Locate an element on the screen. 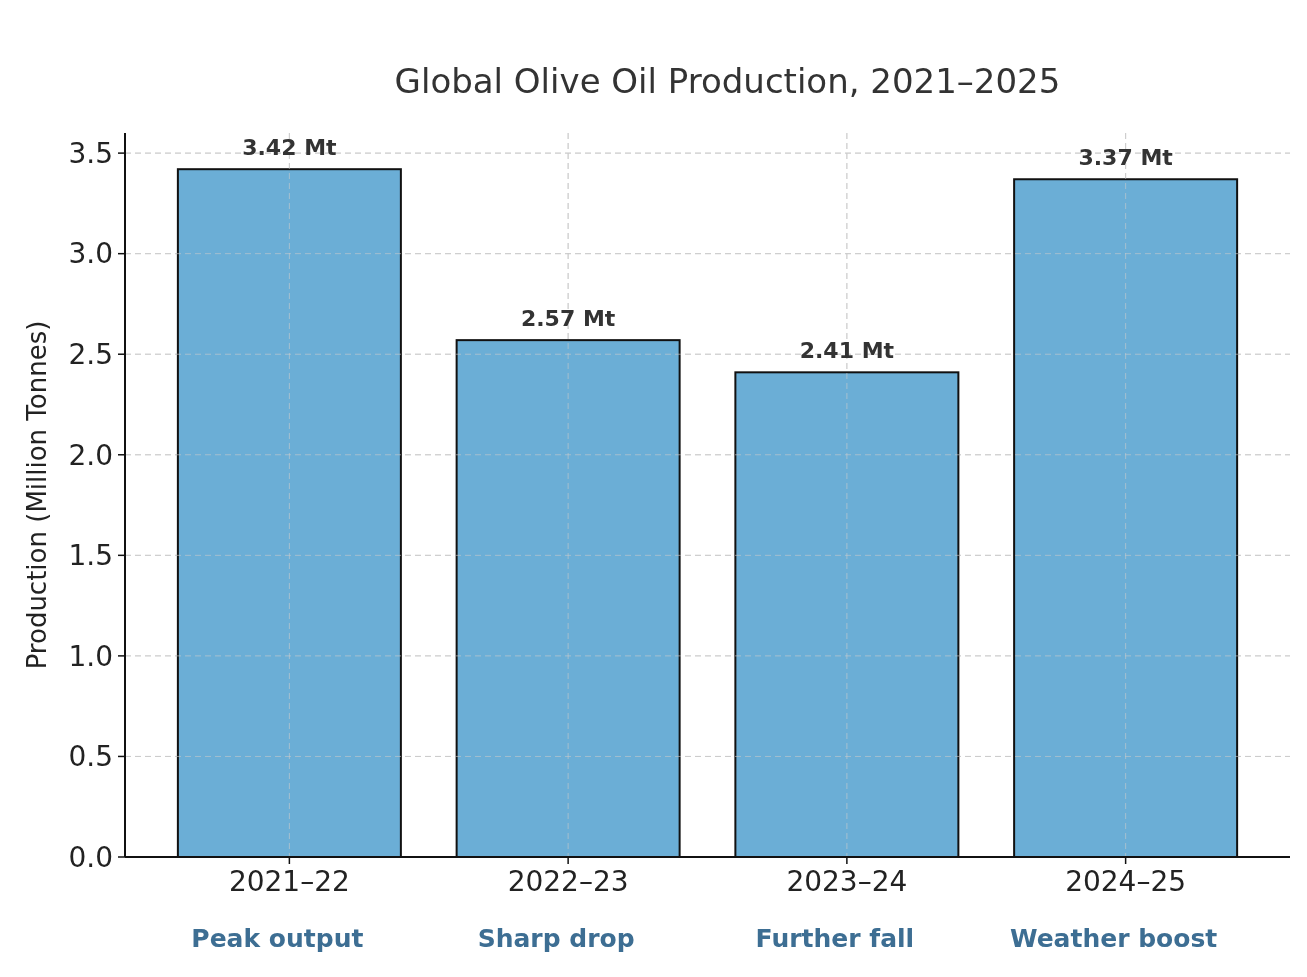 The height and width of the screenshot is (977, 1307). y-tick-label: 1.5 is located at coordinates (90, 556).